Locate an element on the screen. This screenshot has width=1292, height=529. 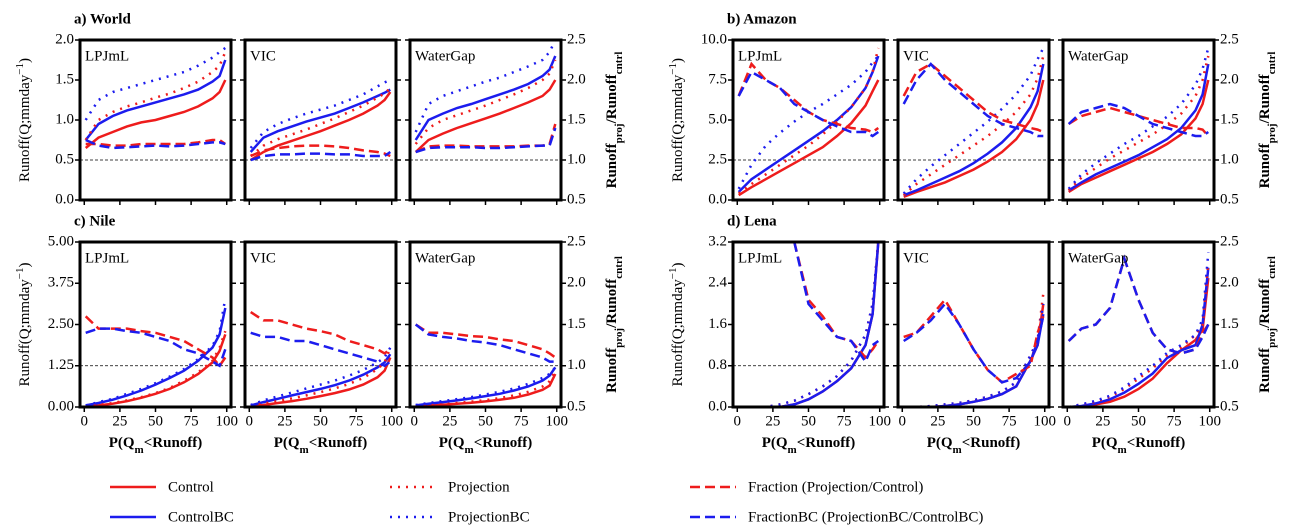
x-tick-label: 75 is located at coordinates (844, 421).